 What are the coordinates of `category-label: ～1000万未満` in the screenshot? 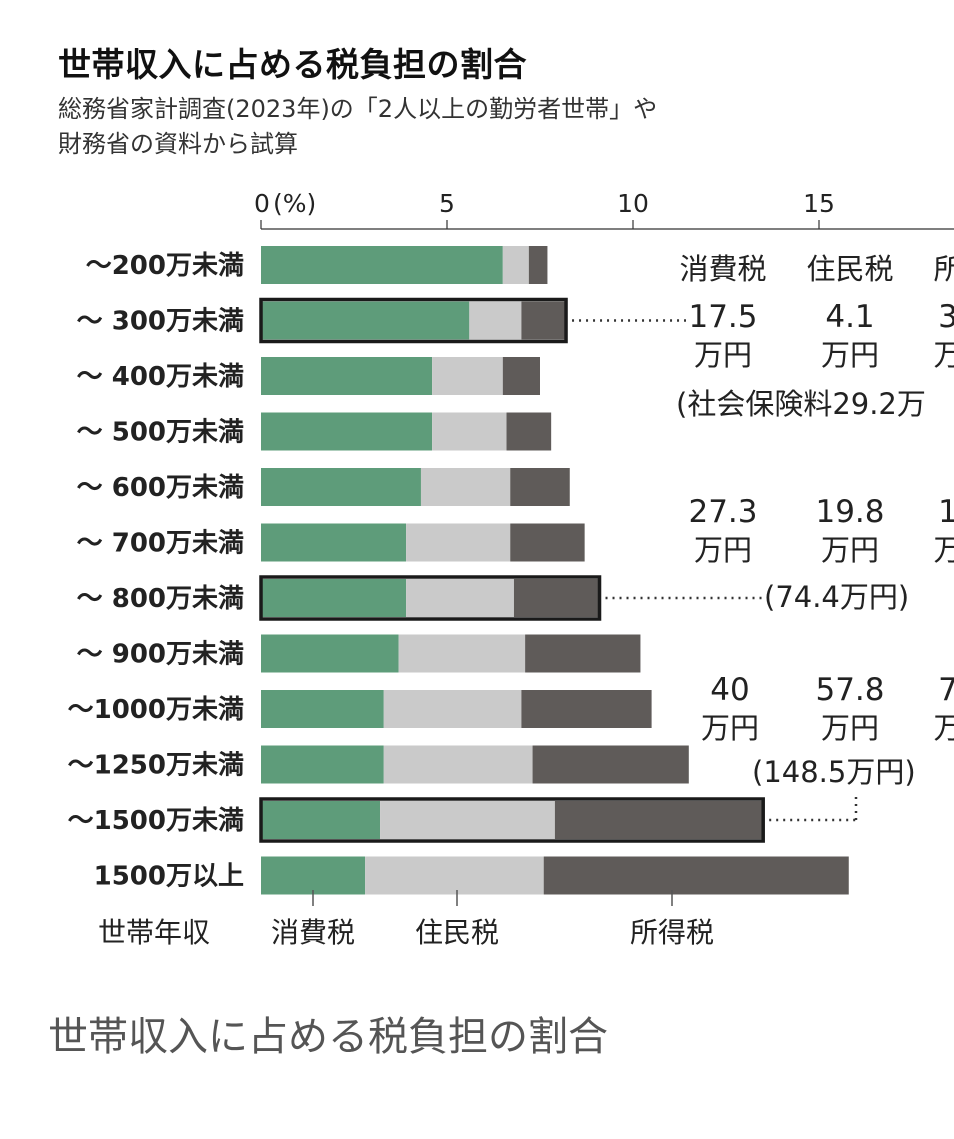 It's located at (156, 710).